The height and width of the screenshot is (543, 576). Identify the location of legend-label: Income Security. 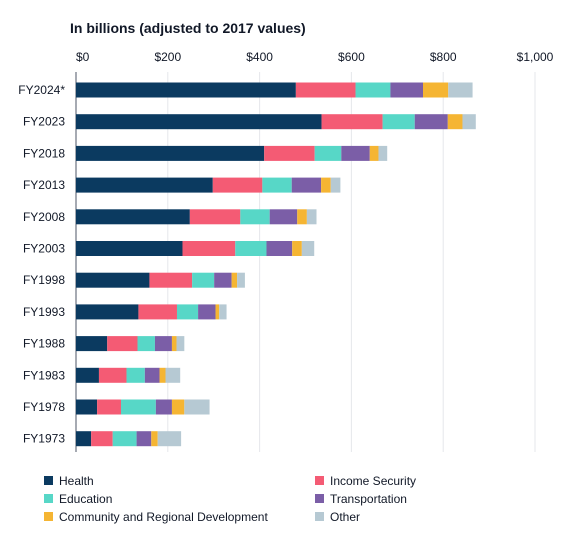
(373, 481).